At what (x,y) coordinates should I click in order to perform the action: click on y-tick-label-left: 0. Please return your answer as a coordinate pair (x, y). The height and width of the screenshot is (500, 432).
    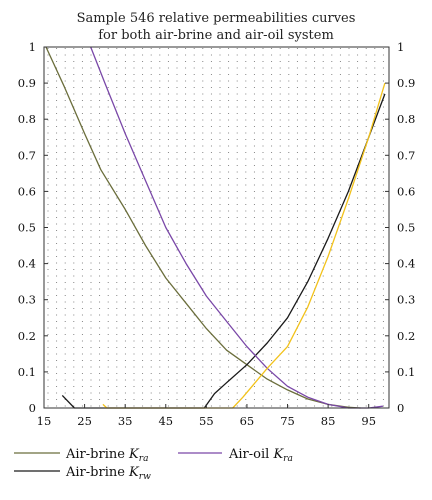
    Looking at the image, I should click on (32, 408).